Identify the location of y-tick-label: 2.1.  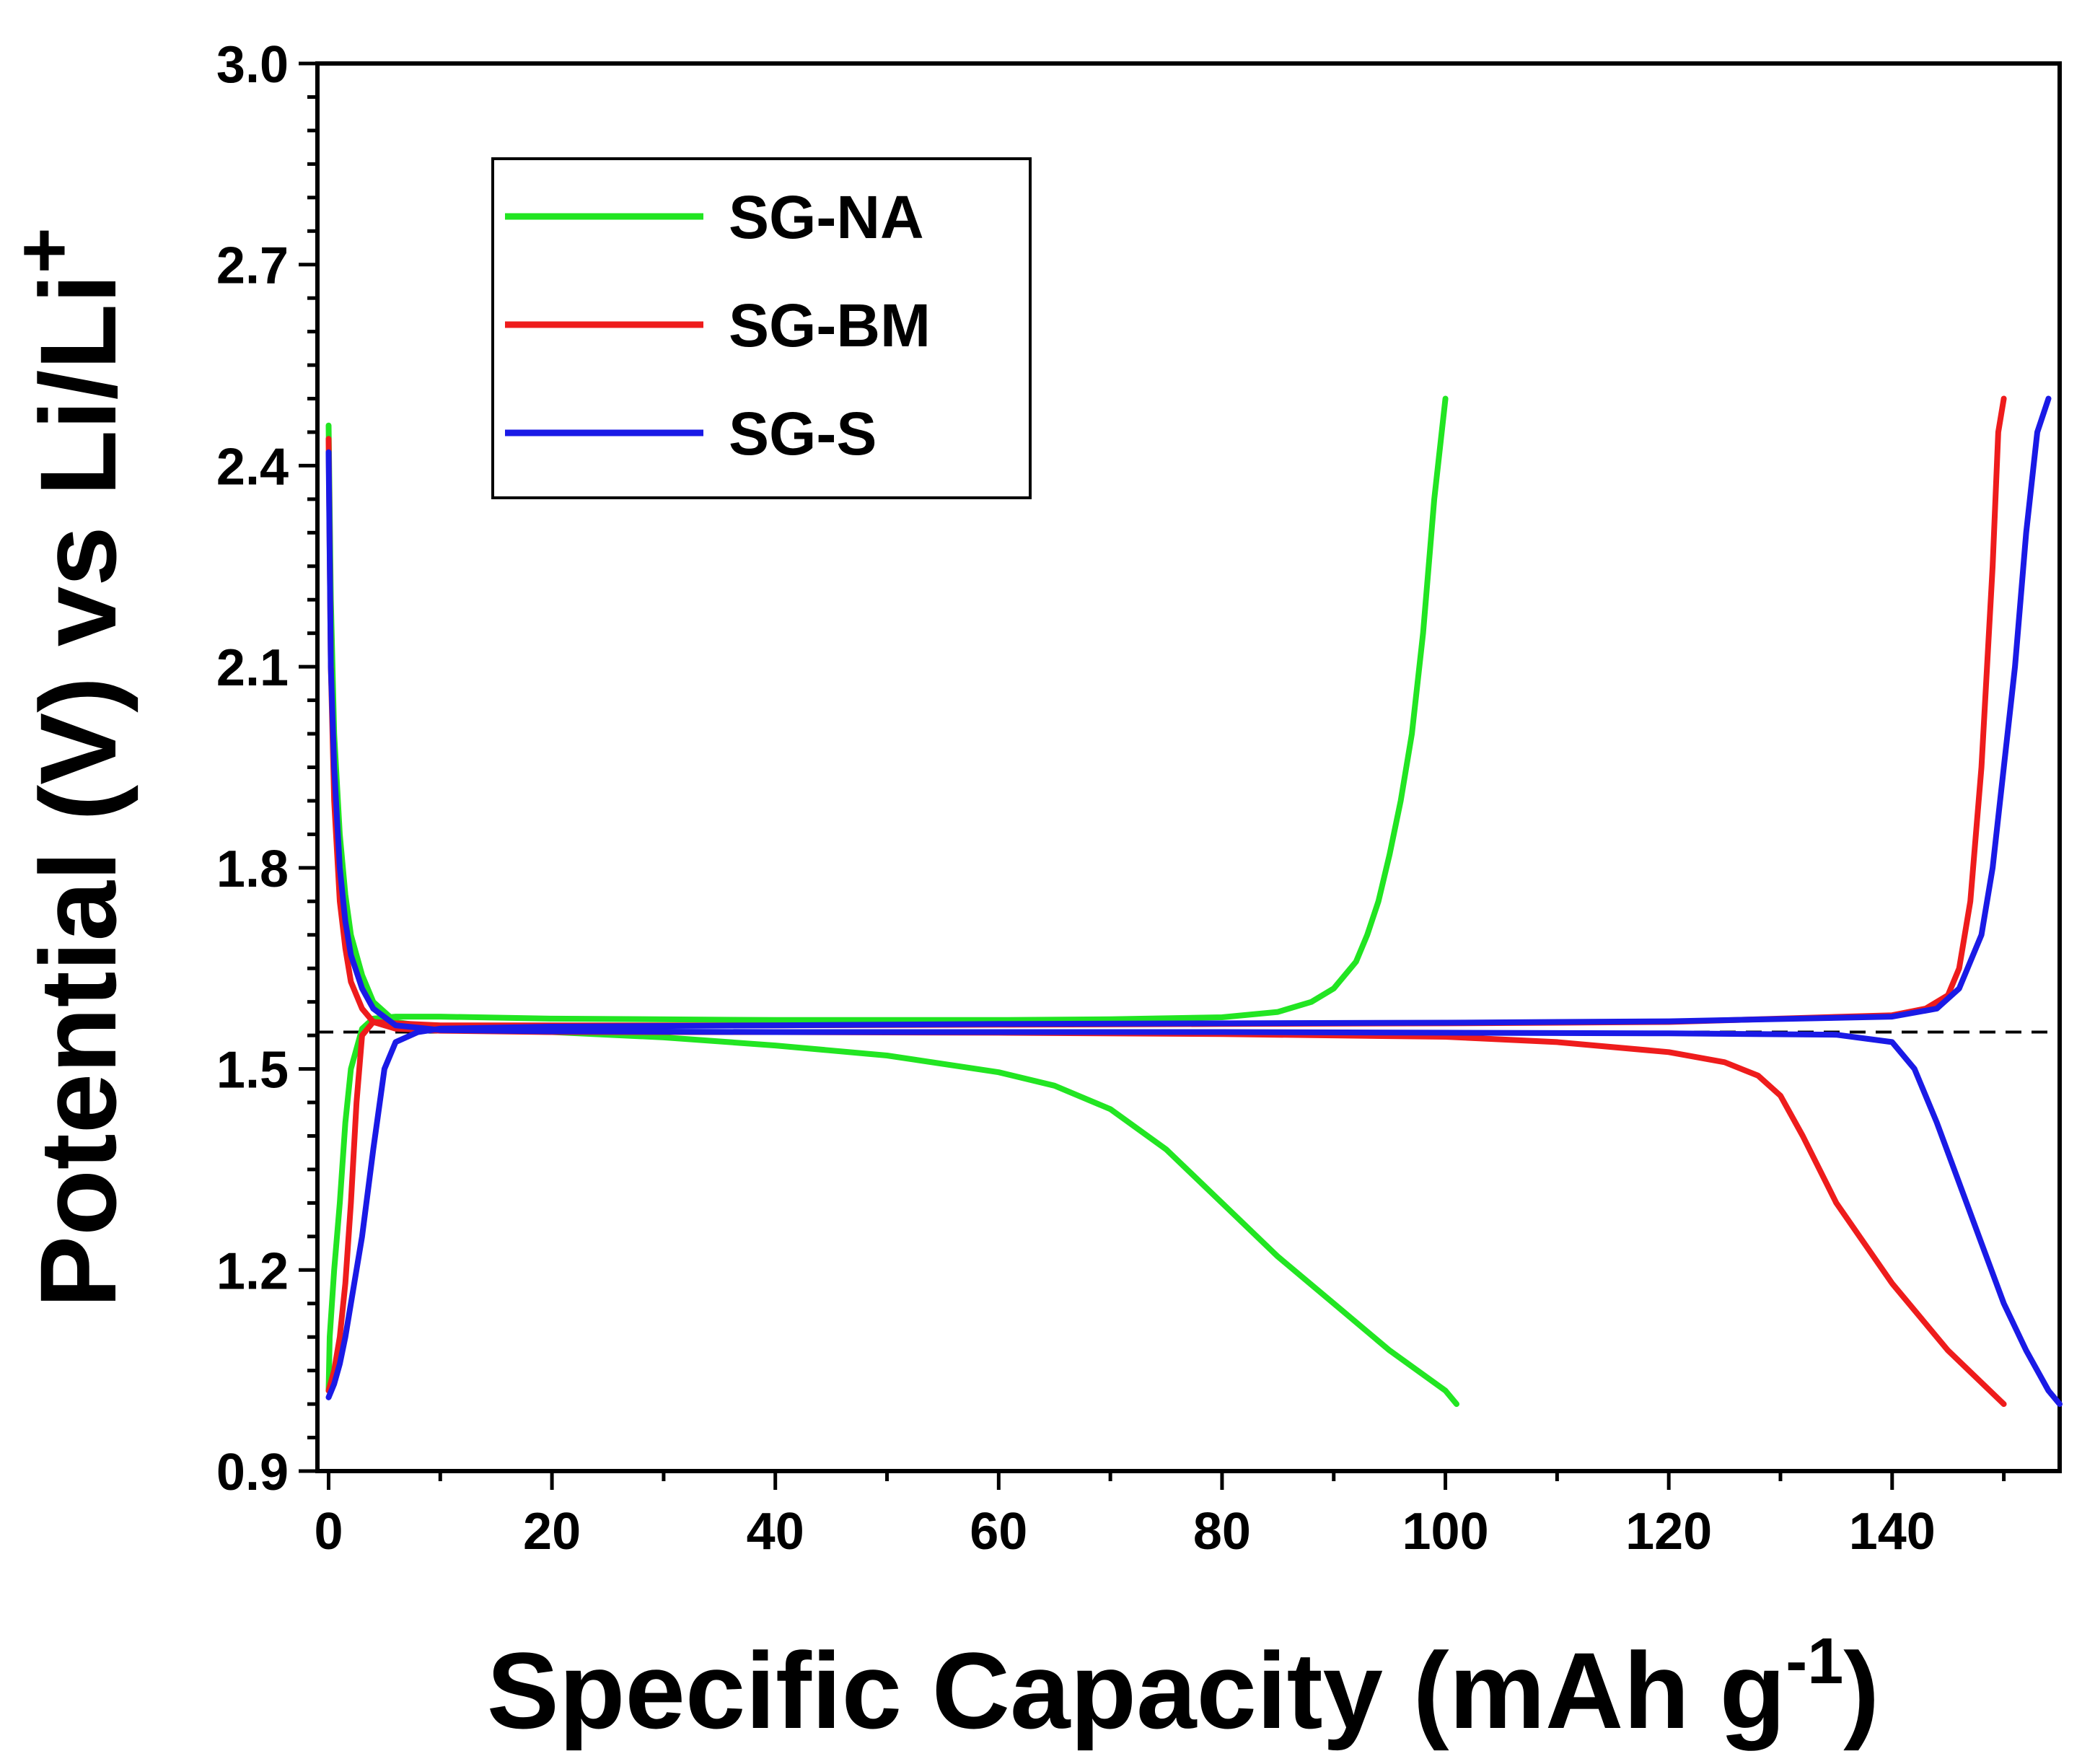
(252, 668).